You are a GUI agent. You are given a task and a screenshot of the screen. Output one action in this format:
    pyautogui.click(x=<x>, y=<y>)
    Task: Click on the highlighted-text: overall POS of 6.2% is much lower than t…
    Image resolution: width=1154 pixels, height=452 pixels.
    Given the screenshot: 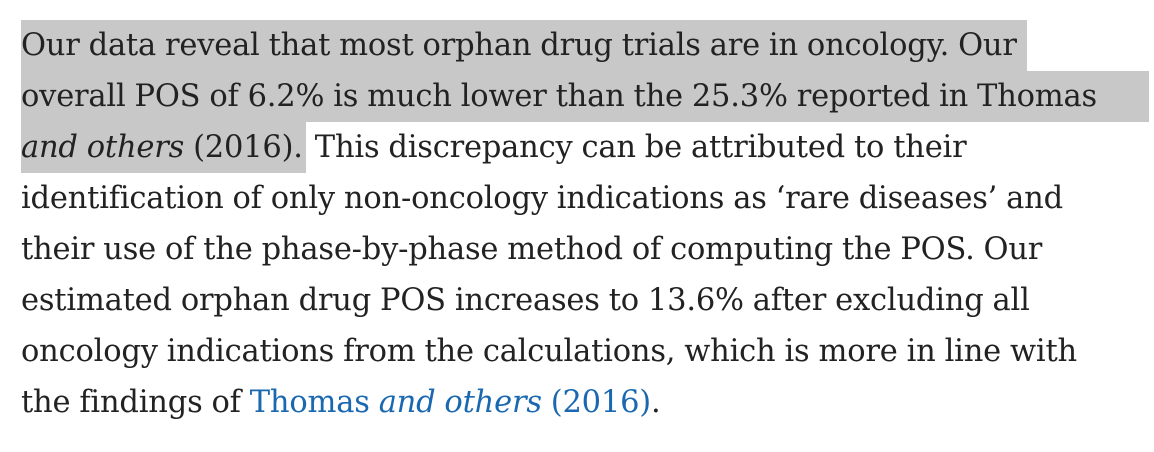 What is the action you would take?
    pyautogui.click(x=585, y=96)
    